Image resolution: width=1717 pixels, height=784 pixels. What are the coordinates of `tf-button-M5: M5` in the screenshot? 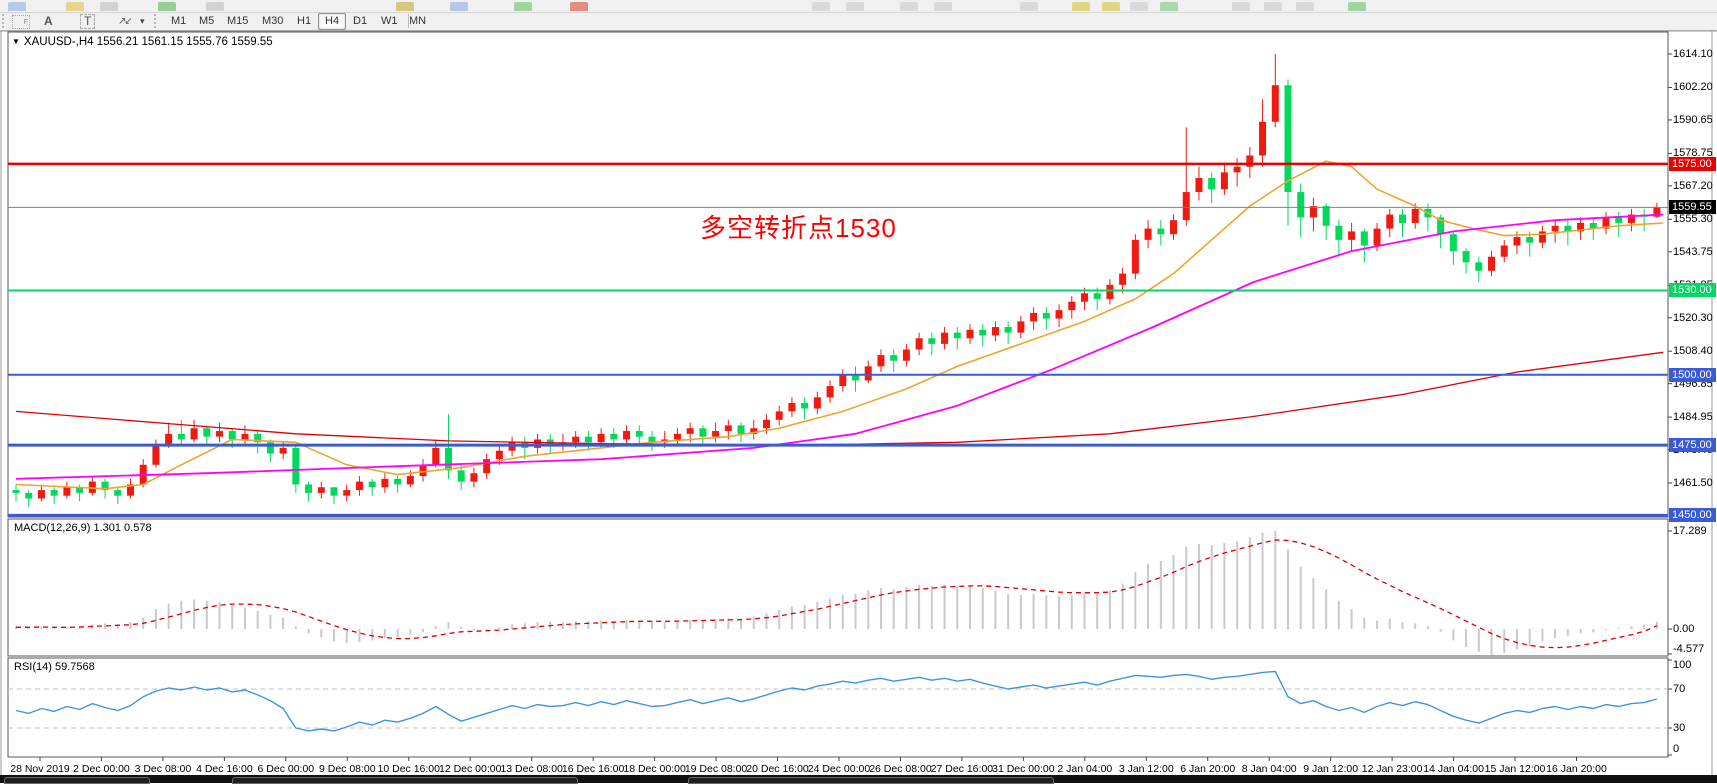 It's located at (207, 21).